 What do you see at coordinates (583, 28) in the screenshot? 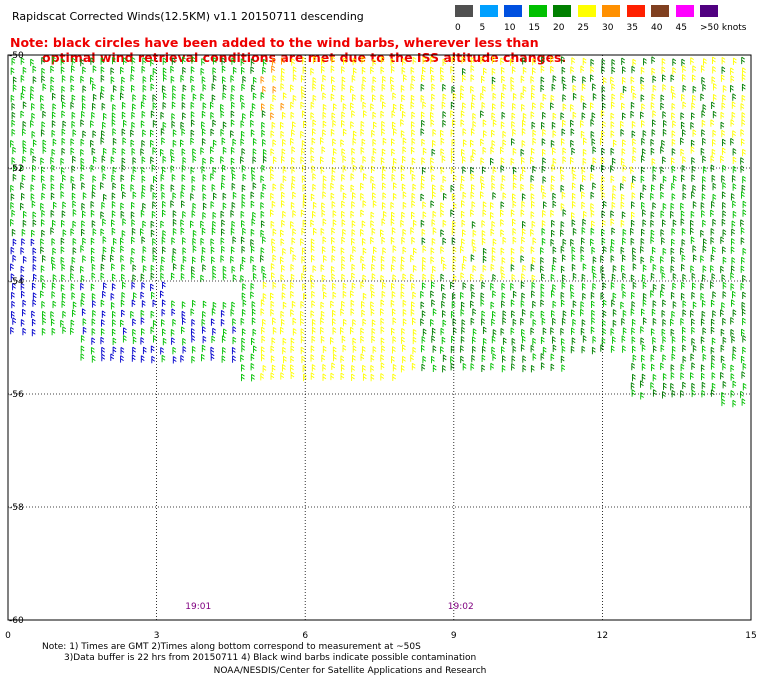
I see `legend-label: 25` at bounding box center [583, 28].